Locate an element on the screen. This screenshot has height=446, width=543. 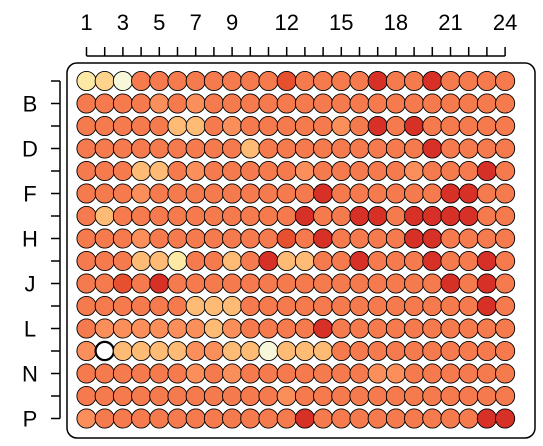
well-H12 is located at coordinates (286, 238).